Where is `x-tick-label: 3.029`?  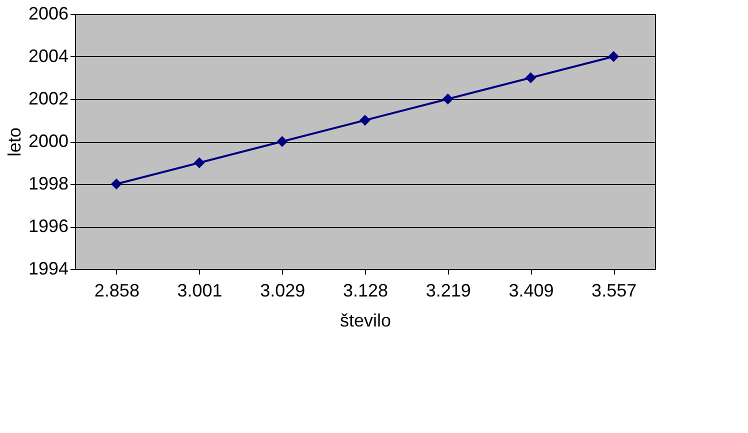 x-tick-label: 3.029 is located at coordinates (283, 290).